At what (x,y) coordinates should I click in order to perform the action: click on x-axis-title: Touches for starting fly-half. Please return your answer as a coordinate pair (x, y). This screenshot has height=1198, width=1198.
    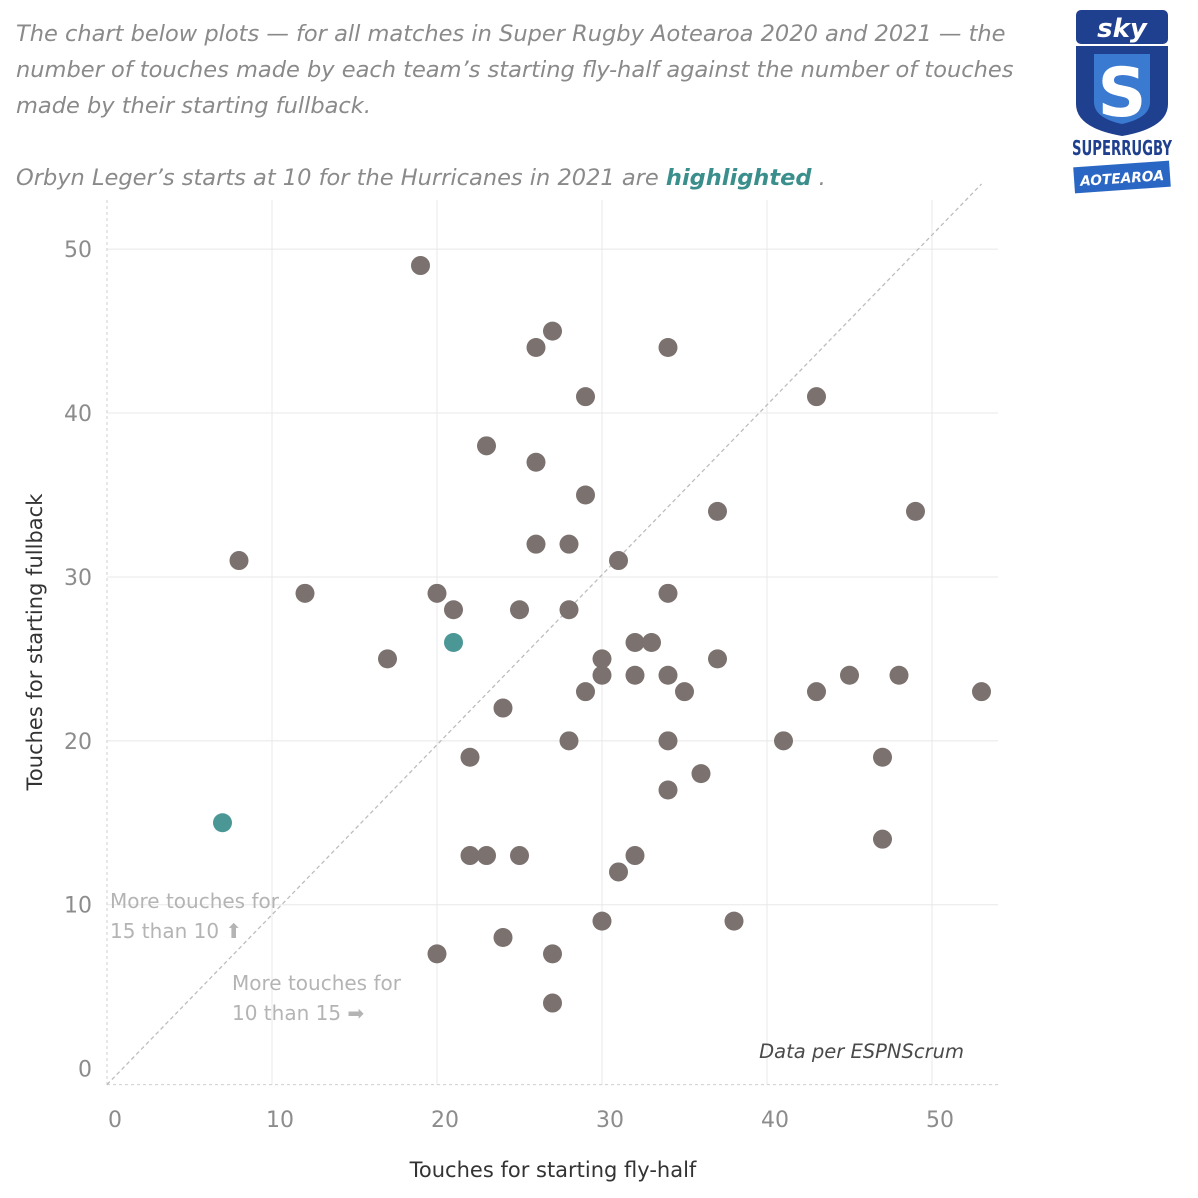
    Looking at the image, I should click on (553, 1170).